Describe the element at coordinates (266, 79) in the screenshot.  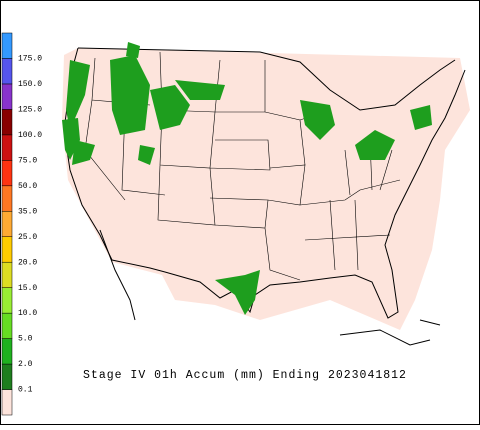
I see `border` at that location.